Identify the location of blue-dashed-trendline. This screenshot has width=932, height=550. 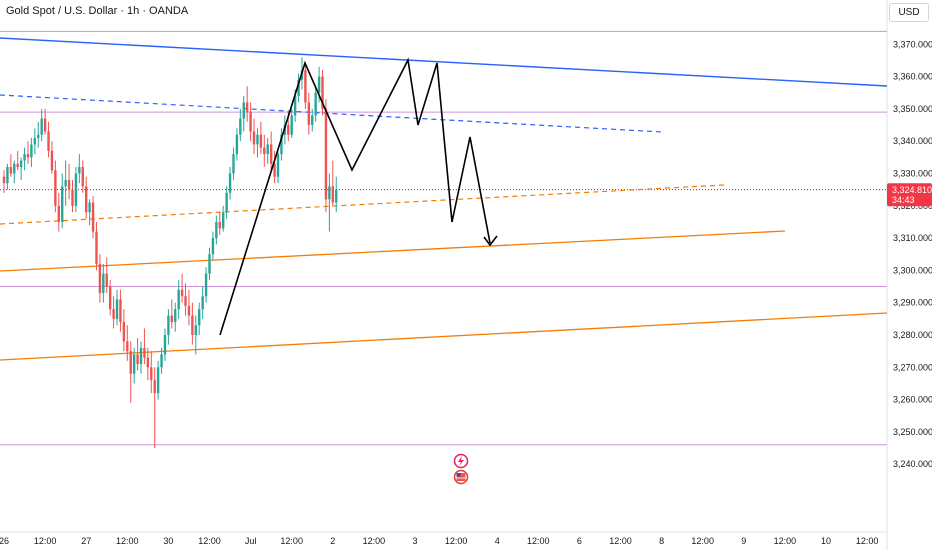
(331, 113).